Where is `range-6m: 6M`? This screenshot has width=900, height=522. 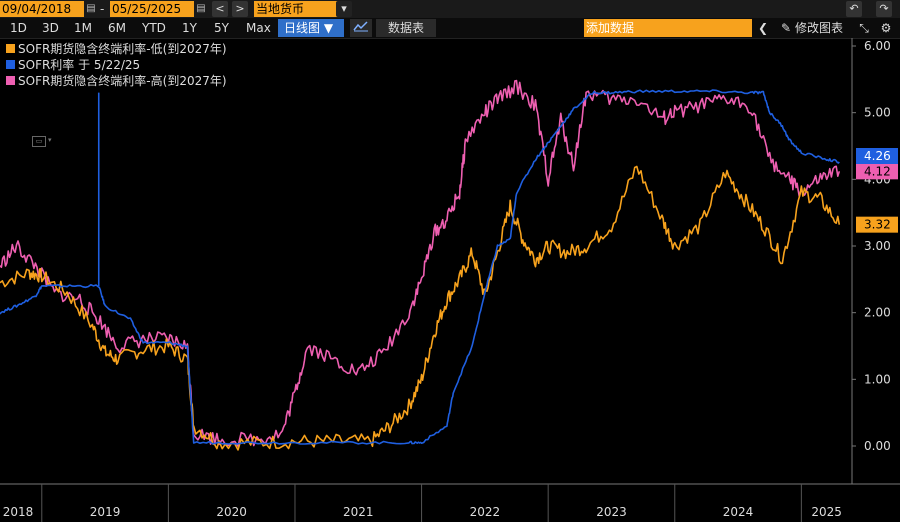
range-6m: 6M is located at coordinates (117, 28).